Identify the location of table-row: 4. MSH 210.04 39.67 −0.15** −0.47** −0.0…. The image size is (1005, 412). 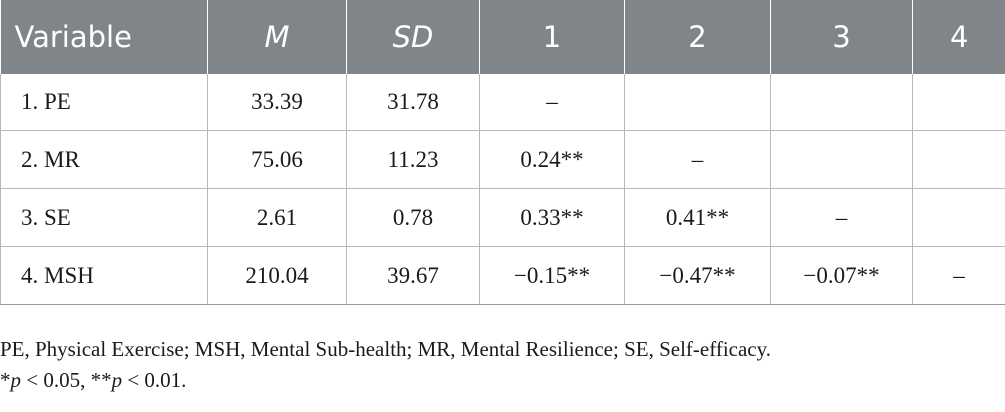
(502, 275).